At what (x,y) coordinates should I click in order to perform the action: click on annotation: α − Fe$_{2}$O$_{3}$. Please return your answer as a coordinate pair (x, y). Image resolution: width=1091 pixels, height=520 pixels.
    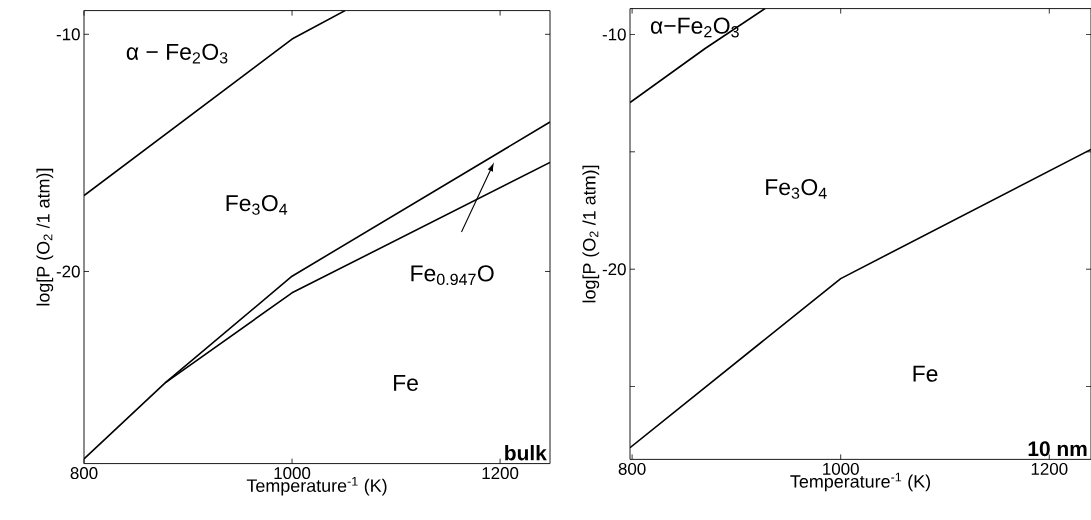
    Looking at the image, I should click on (177, 53).